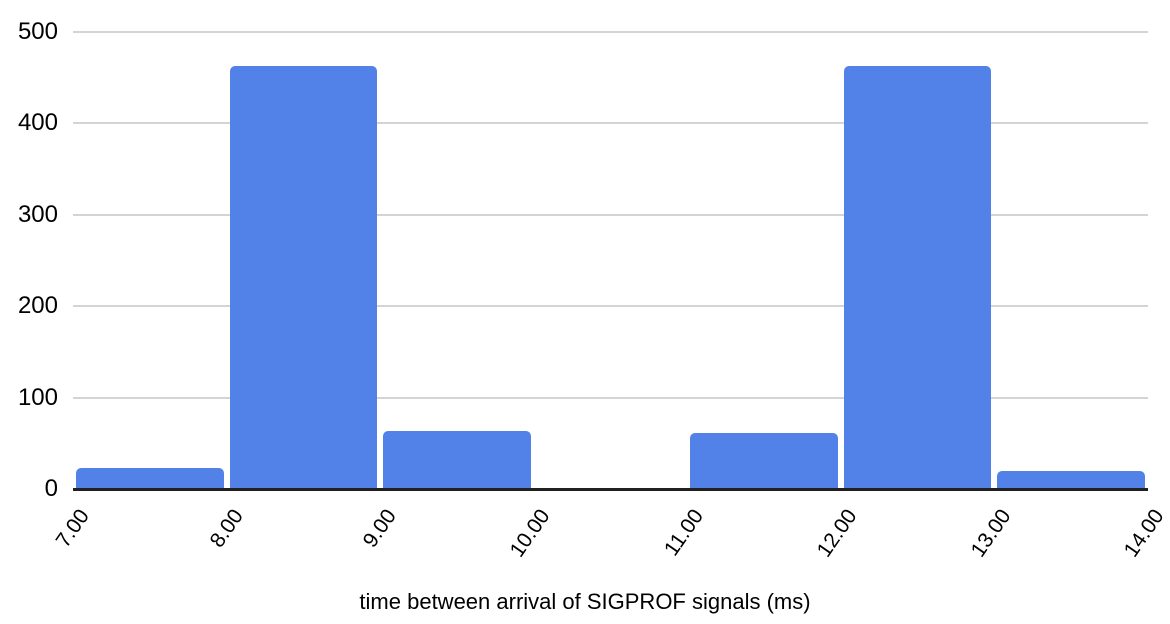 The width and height of the screenshot is (1170, 624). Describe the element at coordinates (633, 529) in the screenshot. I see `x-tick-label-11.00: 11.00` at that location.